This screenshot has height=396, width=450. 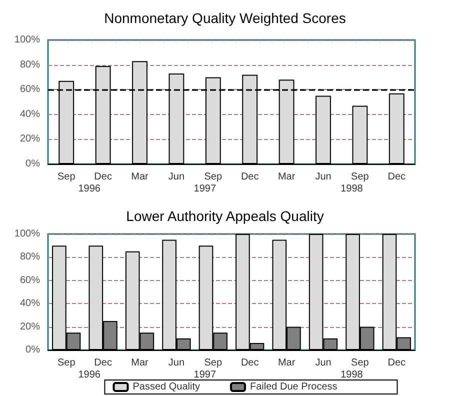 I want to click on legend-label: Failed Due Process, so click(x=294, y=387).